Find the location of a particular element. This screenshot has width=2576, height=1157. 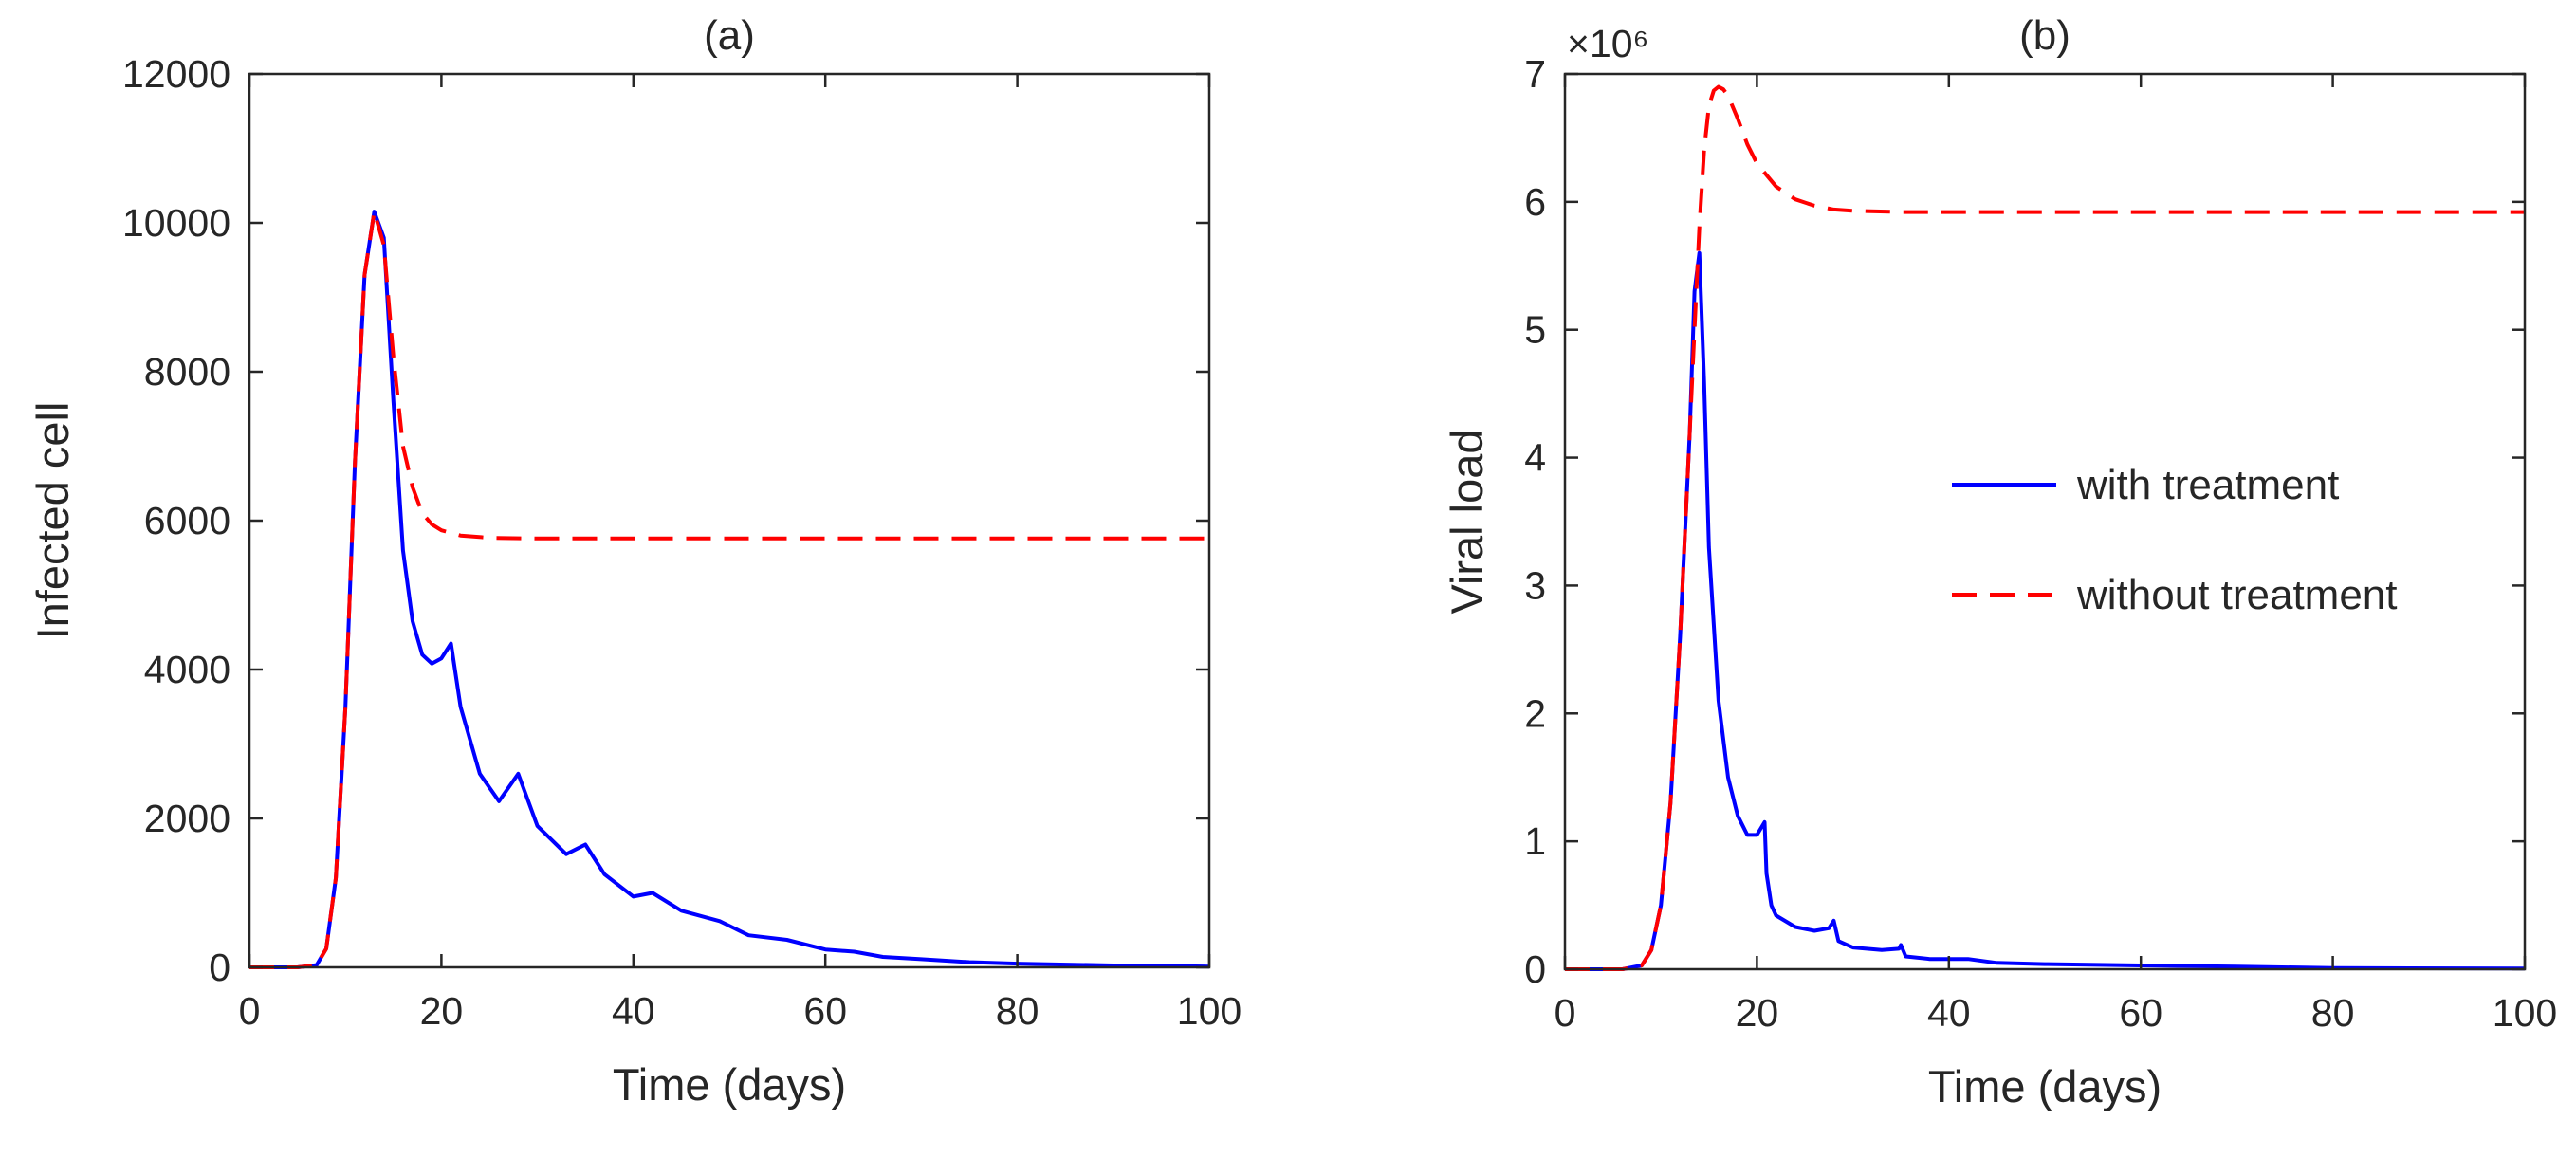

panel-a-y-tick-label: 12000 is located at coordinates (176, 74).